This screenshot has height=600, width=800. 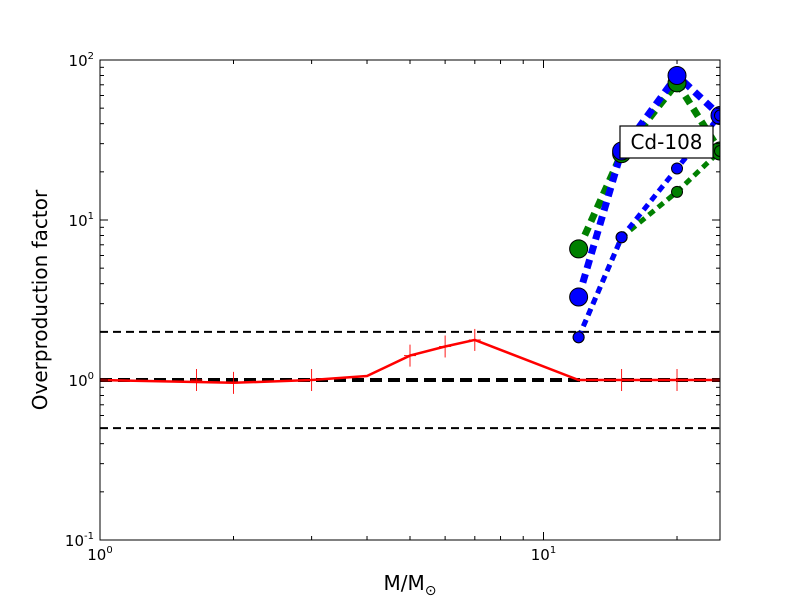 What do you see at coordinates (404, 583) in the screenshot?
I see `x-axis-label-main: M/M` at bounding box center [404, 583].